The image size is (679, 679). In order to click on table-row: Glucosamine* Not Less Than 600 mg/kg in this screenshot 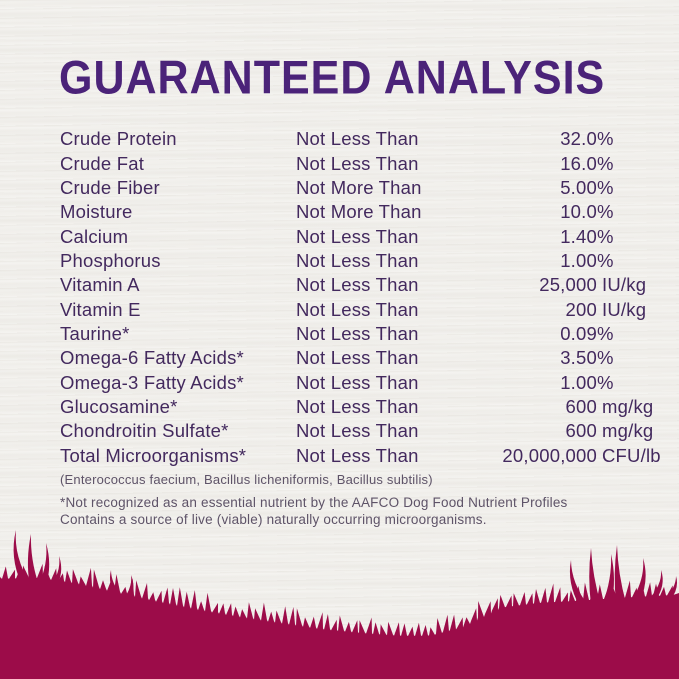, I will do `click(339, 407)`.